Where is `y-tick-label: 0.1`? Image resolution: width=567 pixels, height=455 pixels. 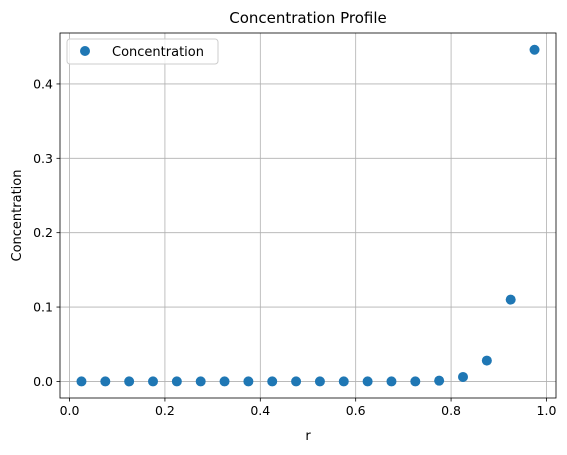 y-tick-label: 0.1 is located at coordinates (43, 307).